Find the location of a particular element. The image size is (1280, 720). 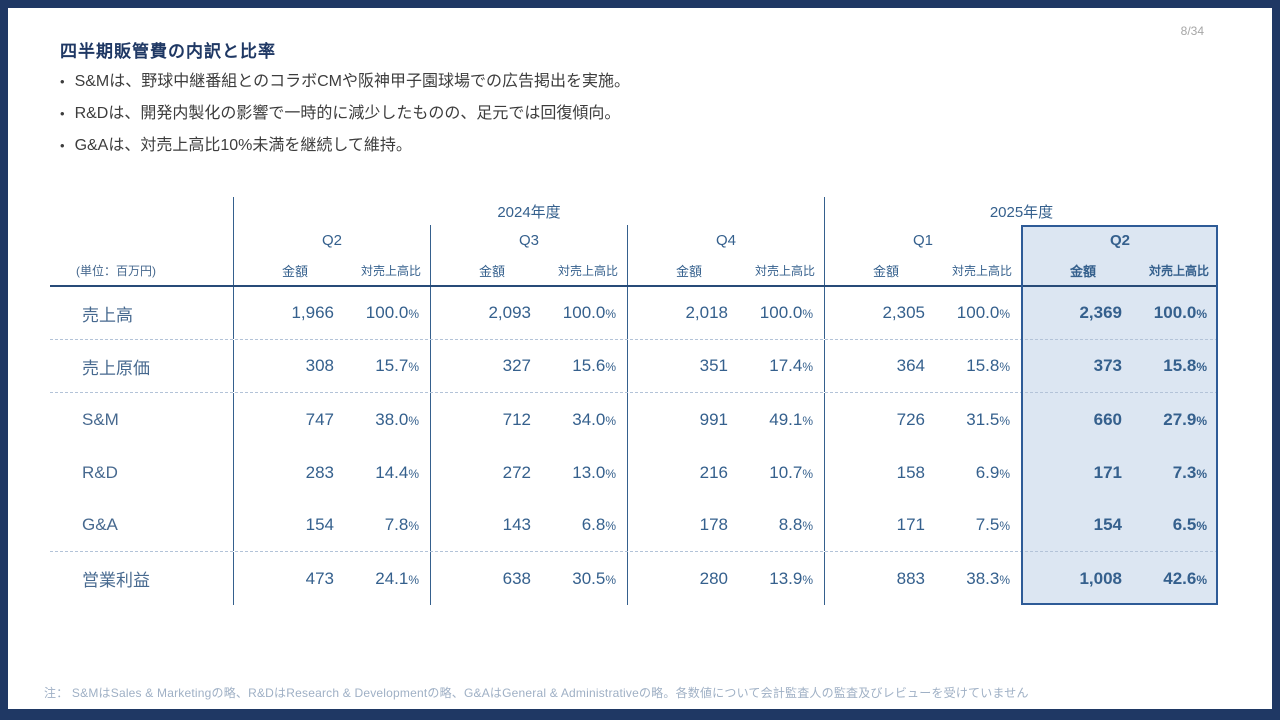

amount-value: 638 is located at coordinates (516, 578).